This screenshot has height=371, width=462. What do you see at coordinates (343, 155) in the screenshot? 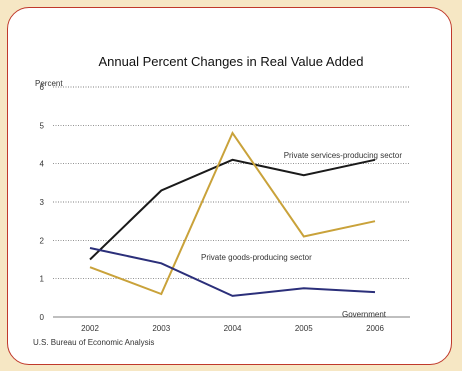
I see `series-label-services: Private services-producing sector` at bounding box center [343, 155].